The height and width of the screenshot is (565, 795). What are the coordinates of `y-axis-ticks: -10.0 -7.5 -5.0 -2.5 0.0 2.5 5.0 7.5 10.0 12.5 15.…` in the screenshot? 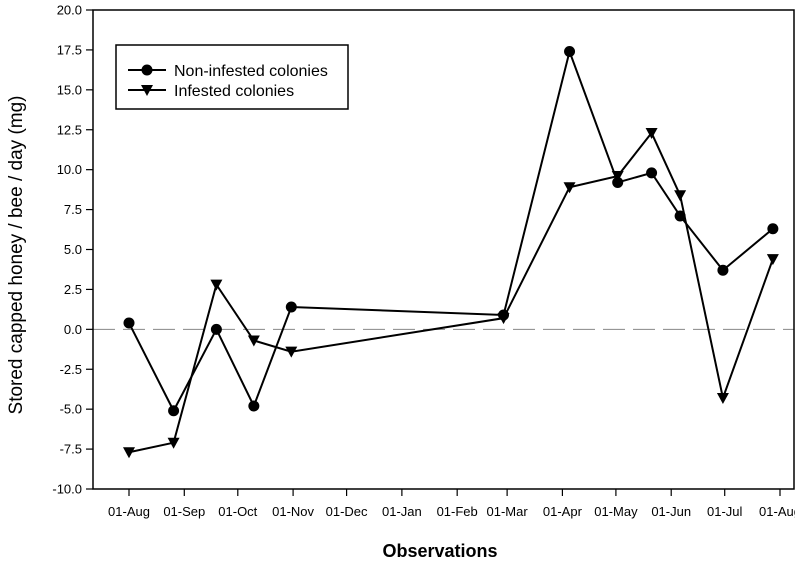 It's located at (72, 250).